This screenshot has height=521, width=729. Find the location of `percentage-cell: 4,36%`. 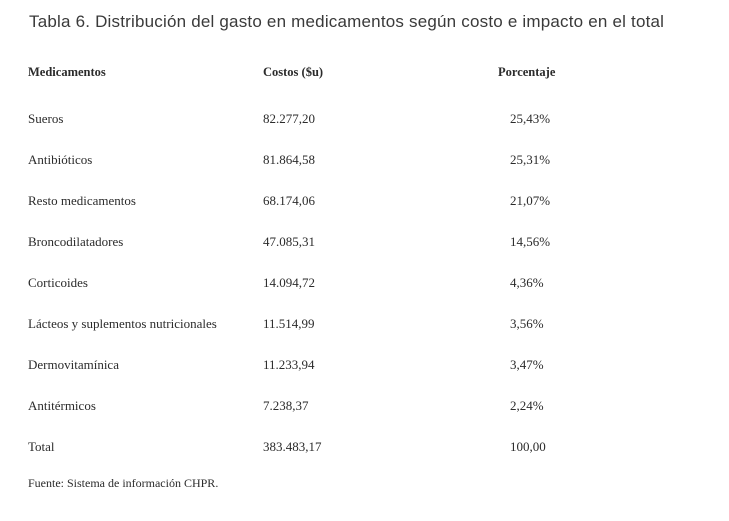

percentage-cell: 4,36% is located at coordinates (527, 282).